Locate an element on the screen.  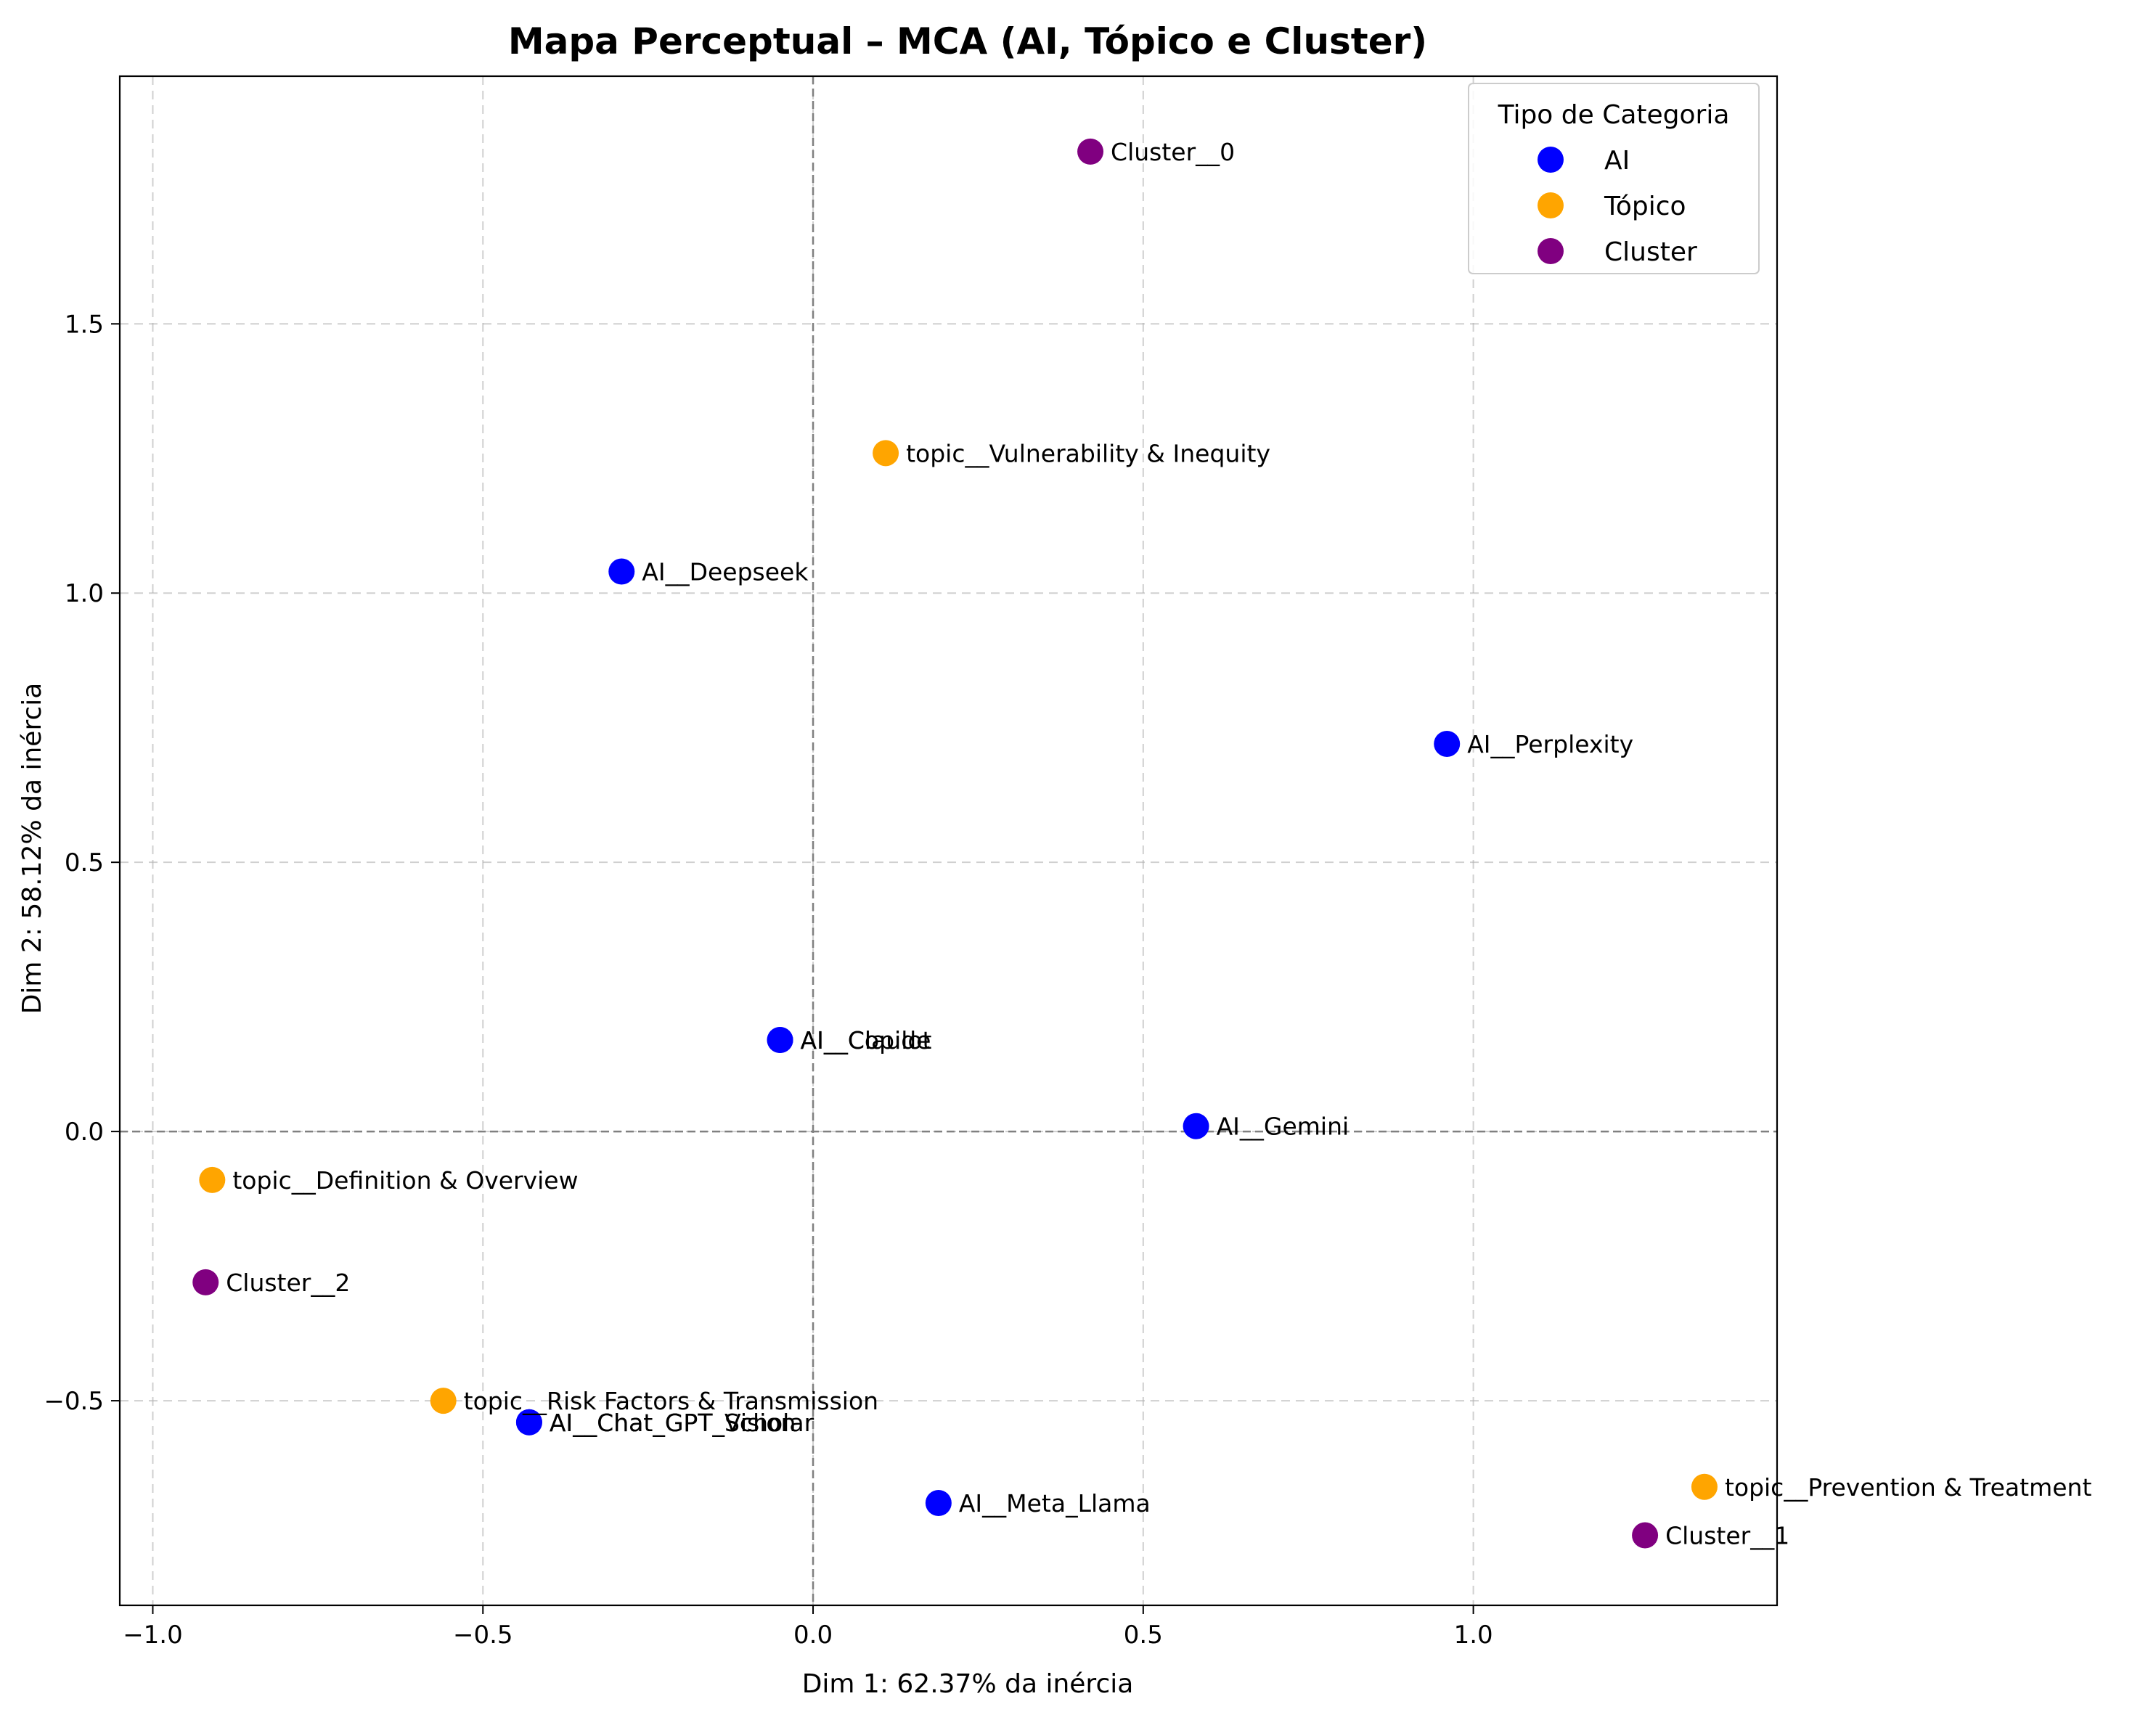
y-tick-label: 0.5 is located at coordinates (85, 862).